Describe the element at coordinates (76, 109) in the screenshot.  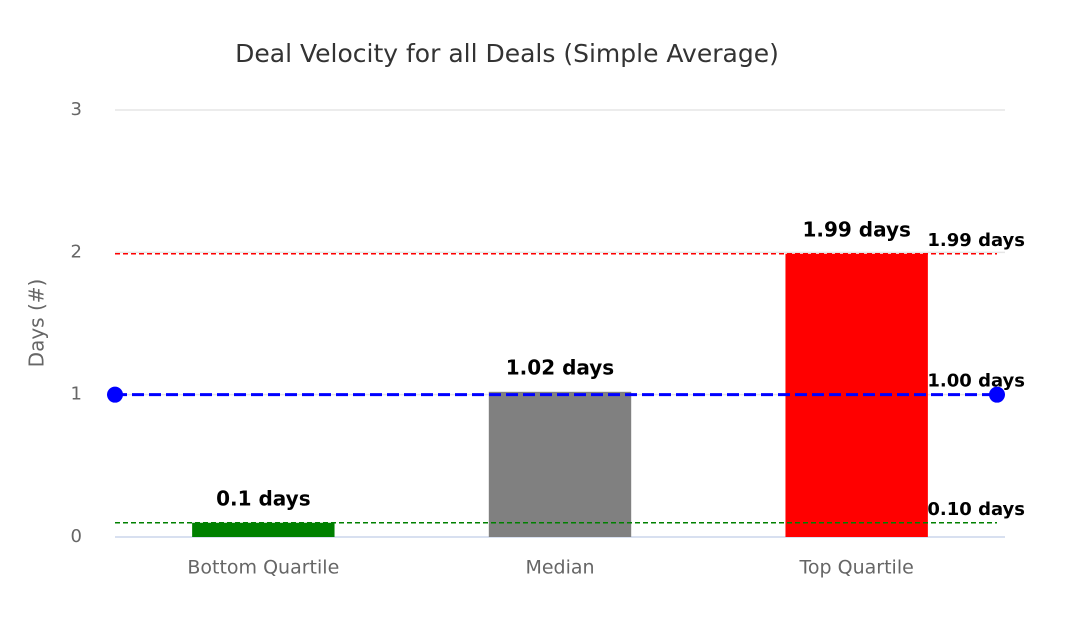
I see `y-tick-label: 3` at that location.